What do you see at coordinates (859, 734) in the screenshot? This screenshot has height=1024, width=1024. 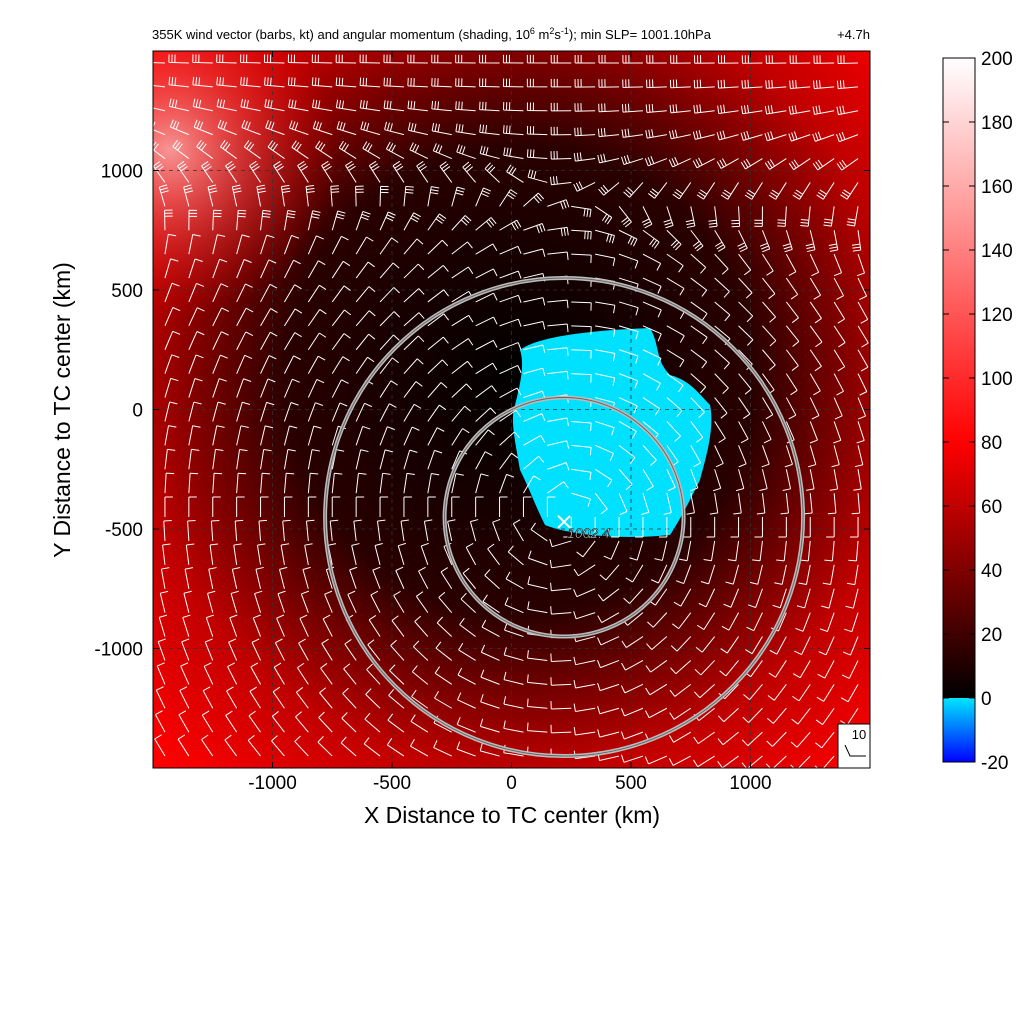 I see `barb-reference-label: 10` at bounding box center [859, 734].